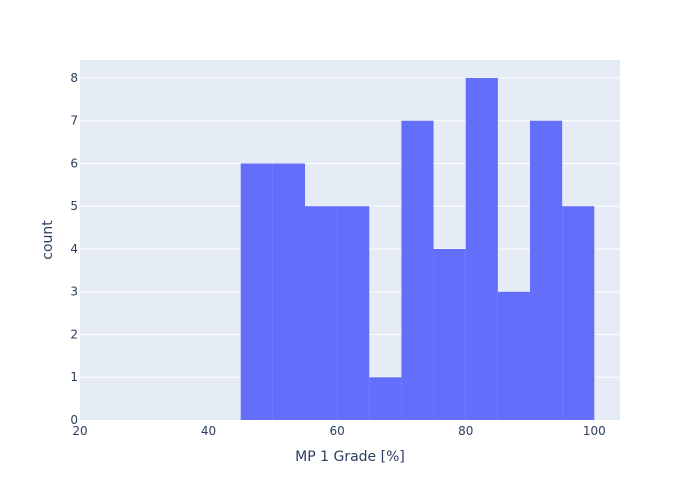  What do you see at coordinates (74, 377) in the screenshot?
I see `y-tick-label: 1` at bounding box center [74, 377].